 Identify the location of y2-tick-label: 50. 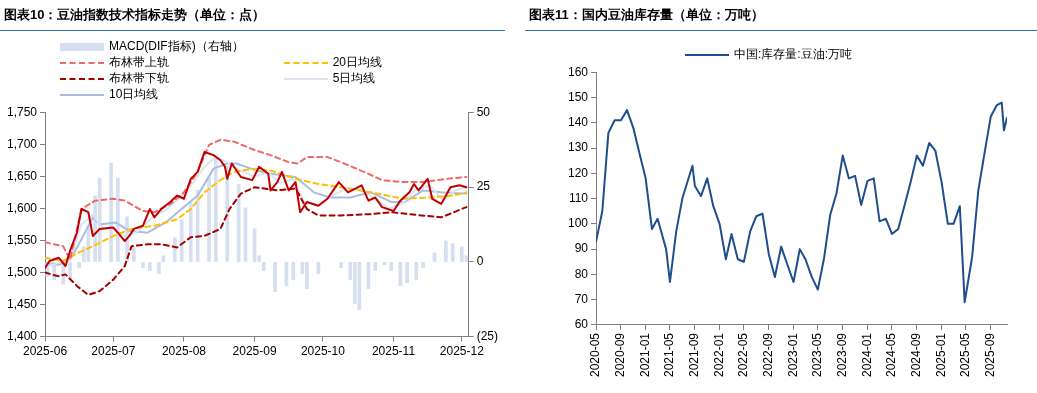
(483, 111).